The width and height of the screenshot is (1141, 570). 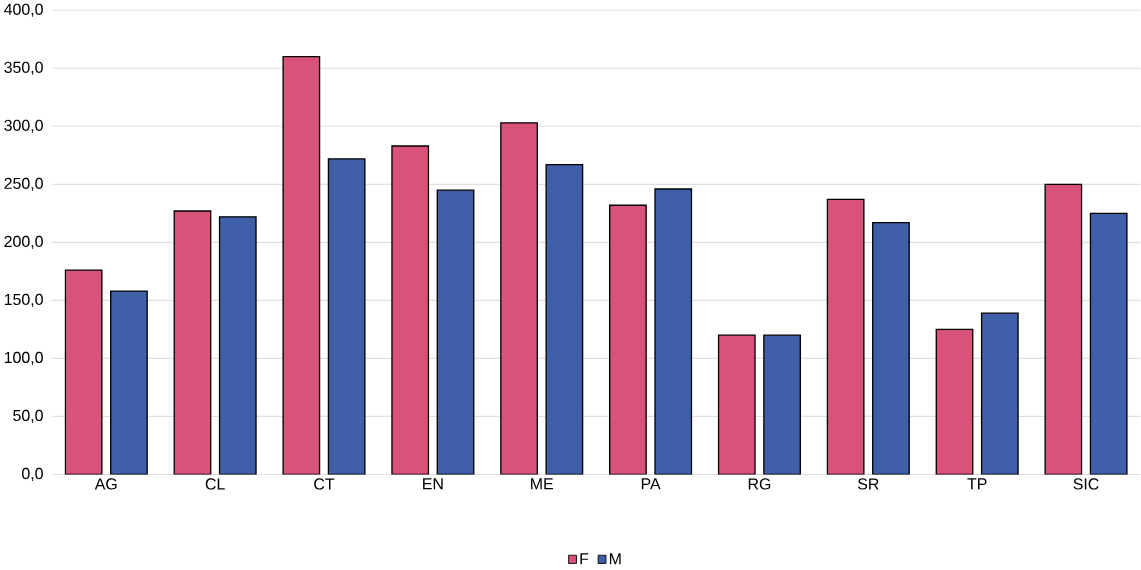 I want to click on y-tick-label: 200,0, so click(x=23, y=242).